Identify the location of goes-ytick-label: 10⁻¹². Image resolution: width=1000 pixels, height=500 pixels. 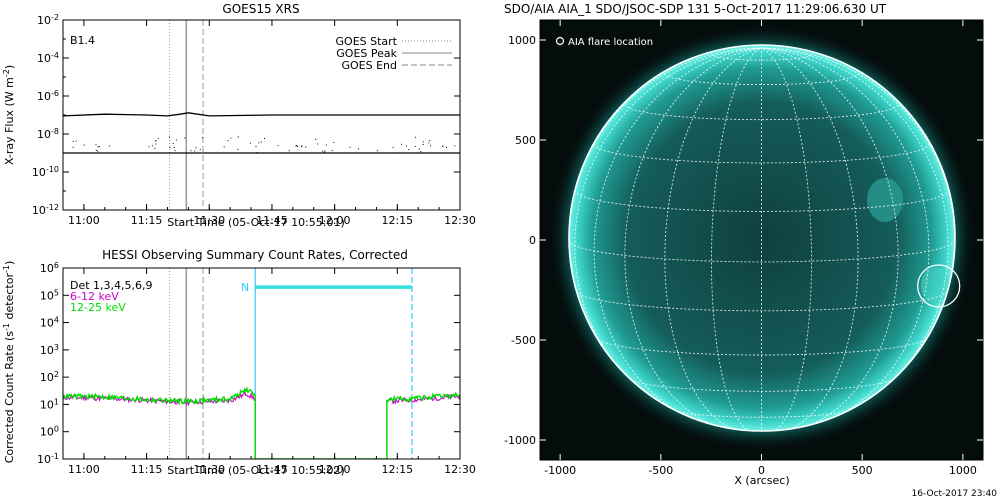
(45, 210).